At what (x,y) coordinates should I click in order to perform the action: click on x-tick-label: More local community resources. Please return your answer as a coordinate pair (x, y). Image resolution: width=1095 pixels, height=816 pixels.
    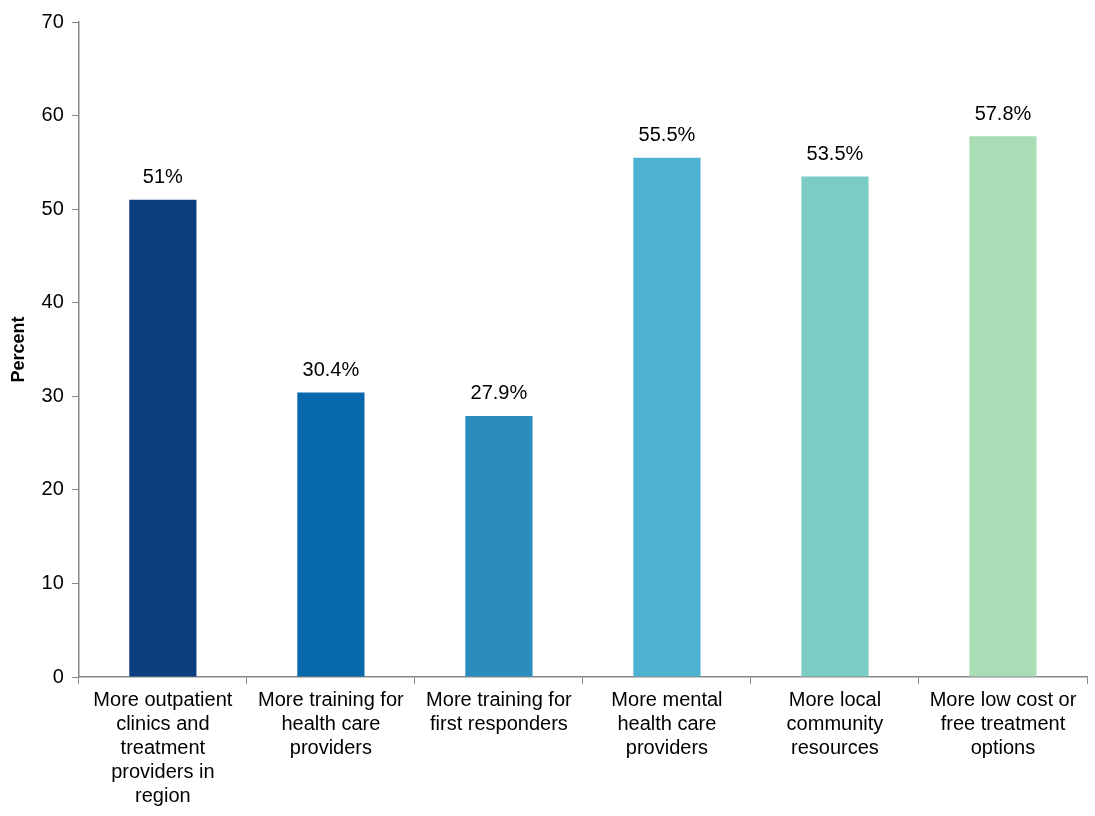
    Looking at the image, I should click on (835, 722).